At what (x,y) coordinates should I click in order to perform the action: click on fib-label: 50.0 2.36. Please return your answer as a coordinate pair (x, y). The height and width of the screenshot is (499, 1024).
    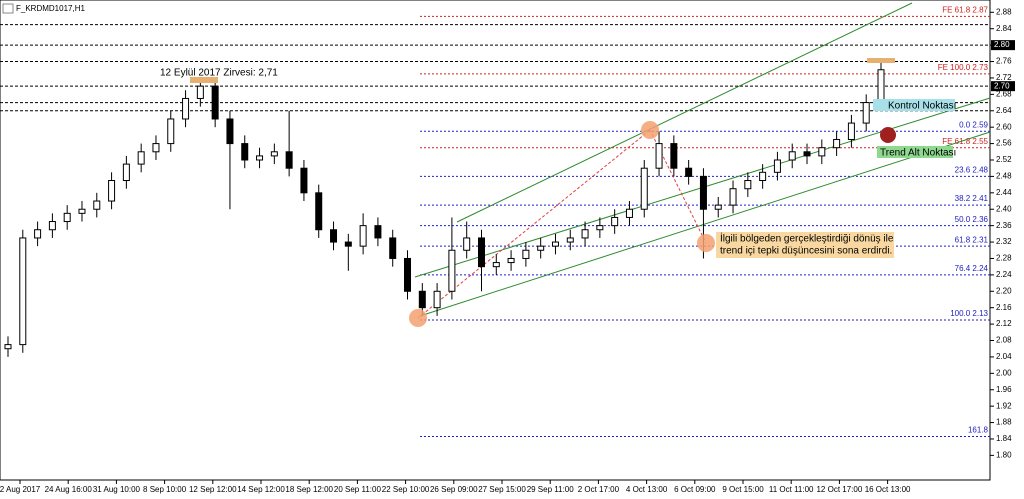
    Looking at the image, I should click on (972, 219).